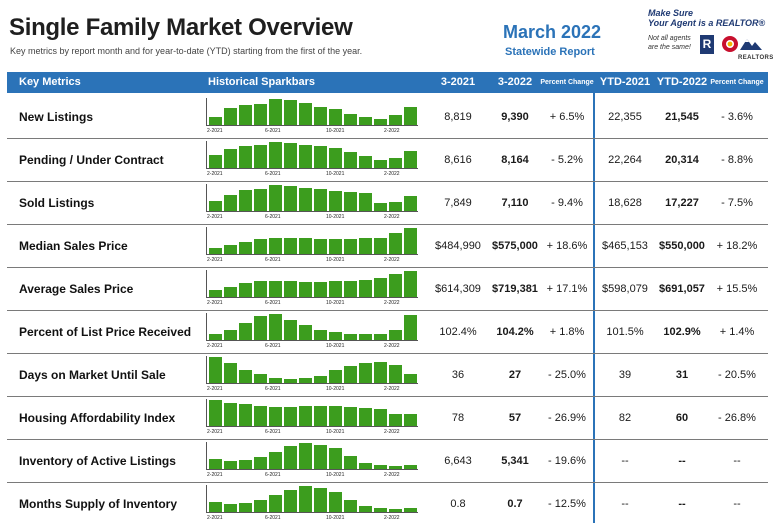  What do you see at coordinates (682, 117) in the screenshot?
I see `value-ytd-2: 21,545` at bounding box center [682, 117].